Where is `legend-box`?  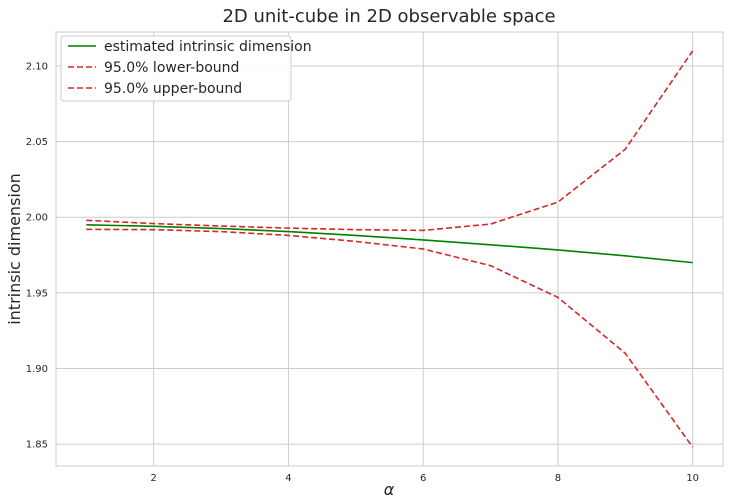
legend-box is located at coordinates (176, 68).